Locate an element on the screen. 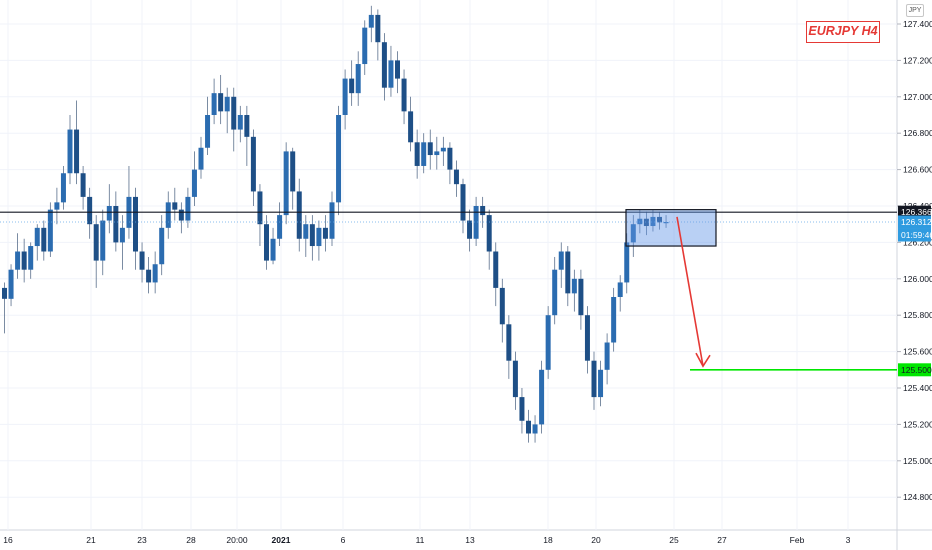 The width and height of the screenshot is (932, 550). countdown-tag: 01:59:46 is located at coordinates (916, 235).